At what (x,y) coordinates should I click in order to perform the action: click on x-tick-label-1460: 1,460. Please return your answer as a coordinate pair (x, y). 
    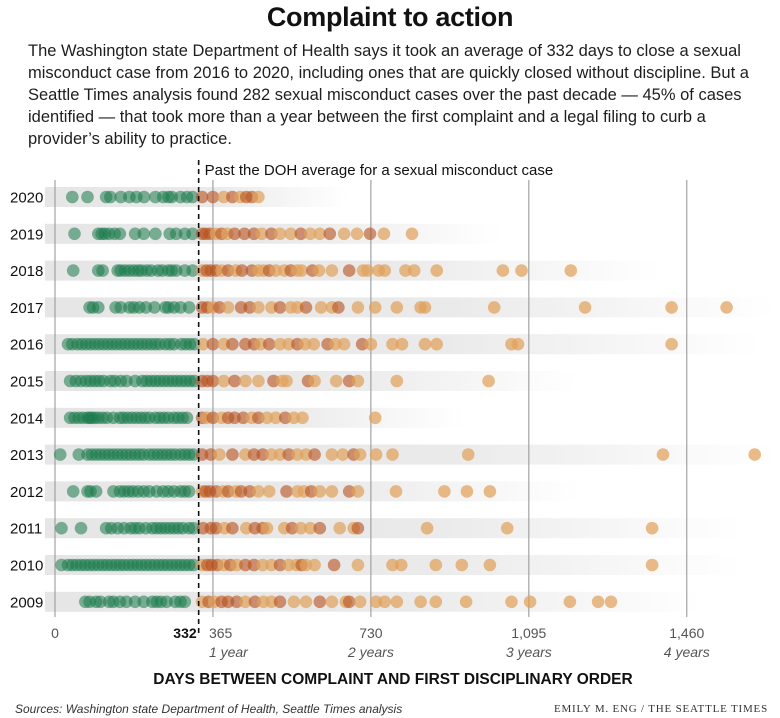
    Looking at the image, I should click on (686, 633).